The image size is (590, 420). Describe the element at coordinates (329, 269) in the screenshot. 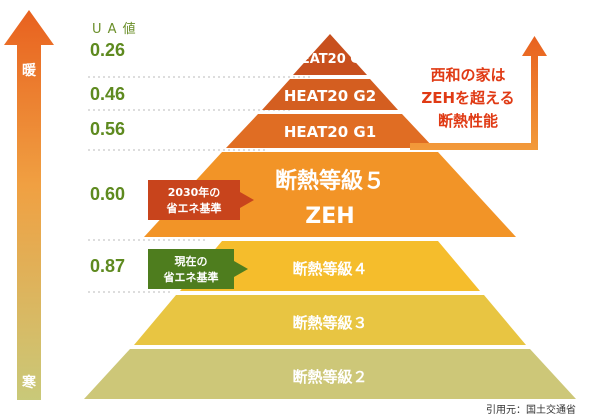

I see `tier-label-grade4: 断熱等級４` at that location.